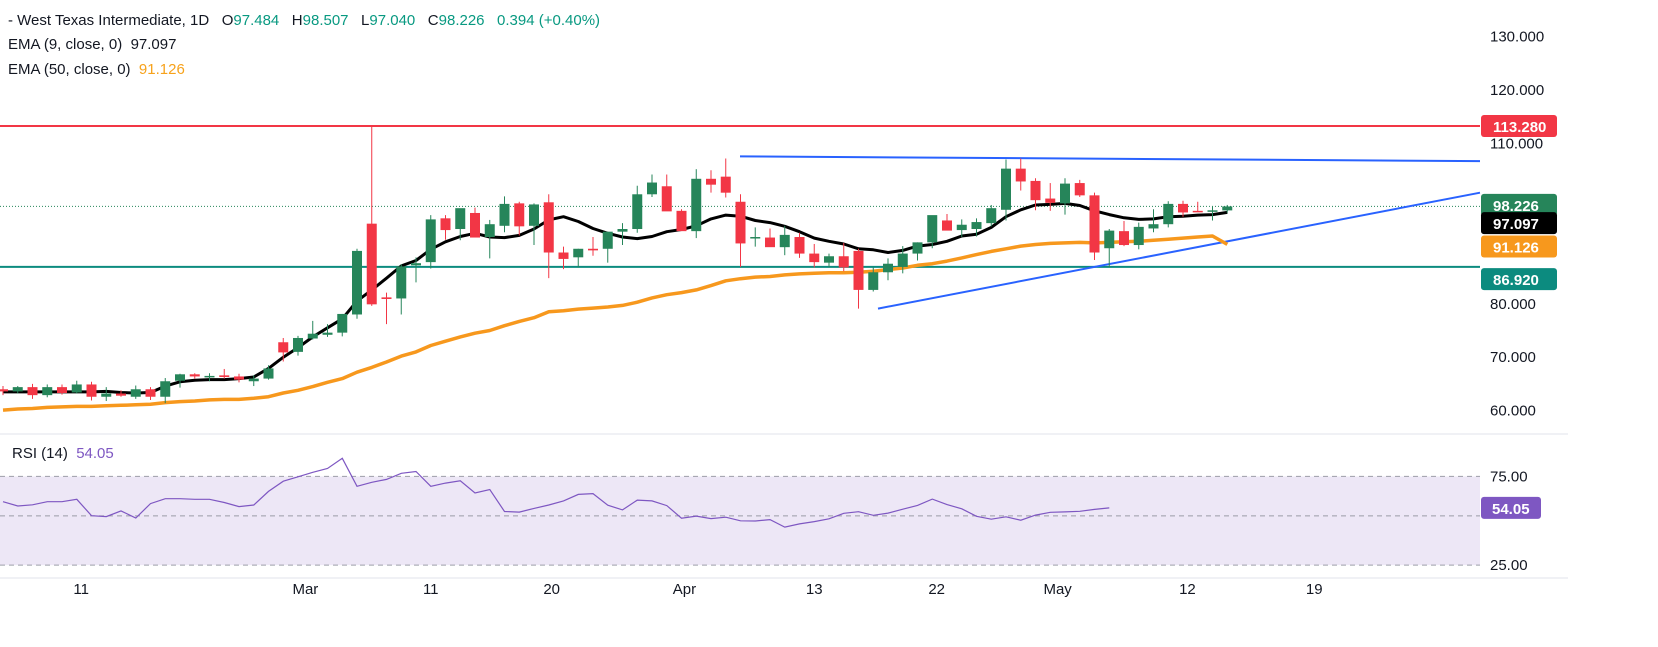 This screenshot has width=1658, height=647. Describe the element at coordinates (69, 69) in the screenshot. I see `ema50-label: EMA (50, close, 0)` at that location.